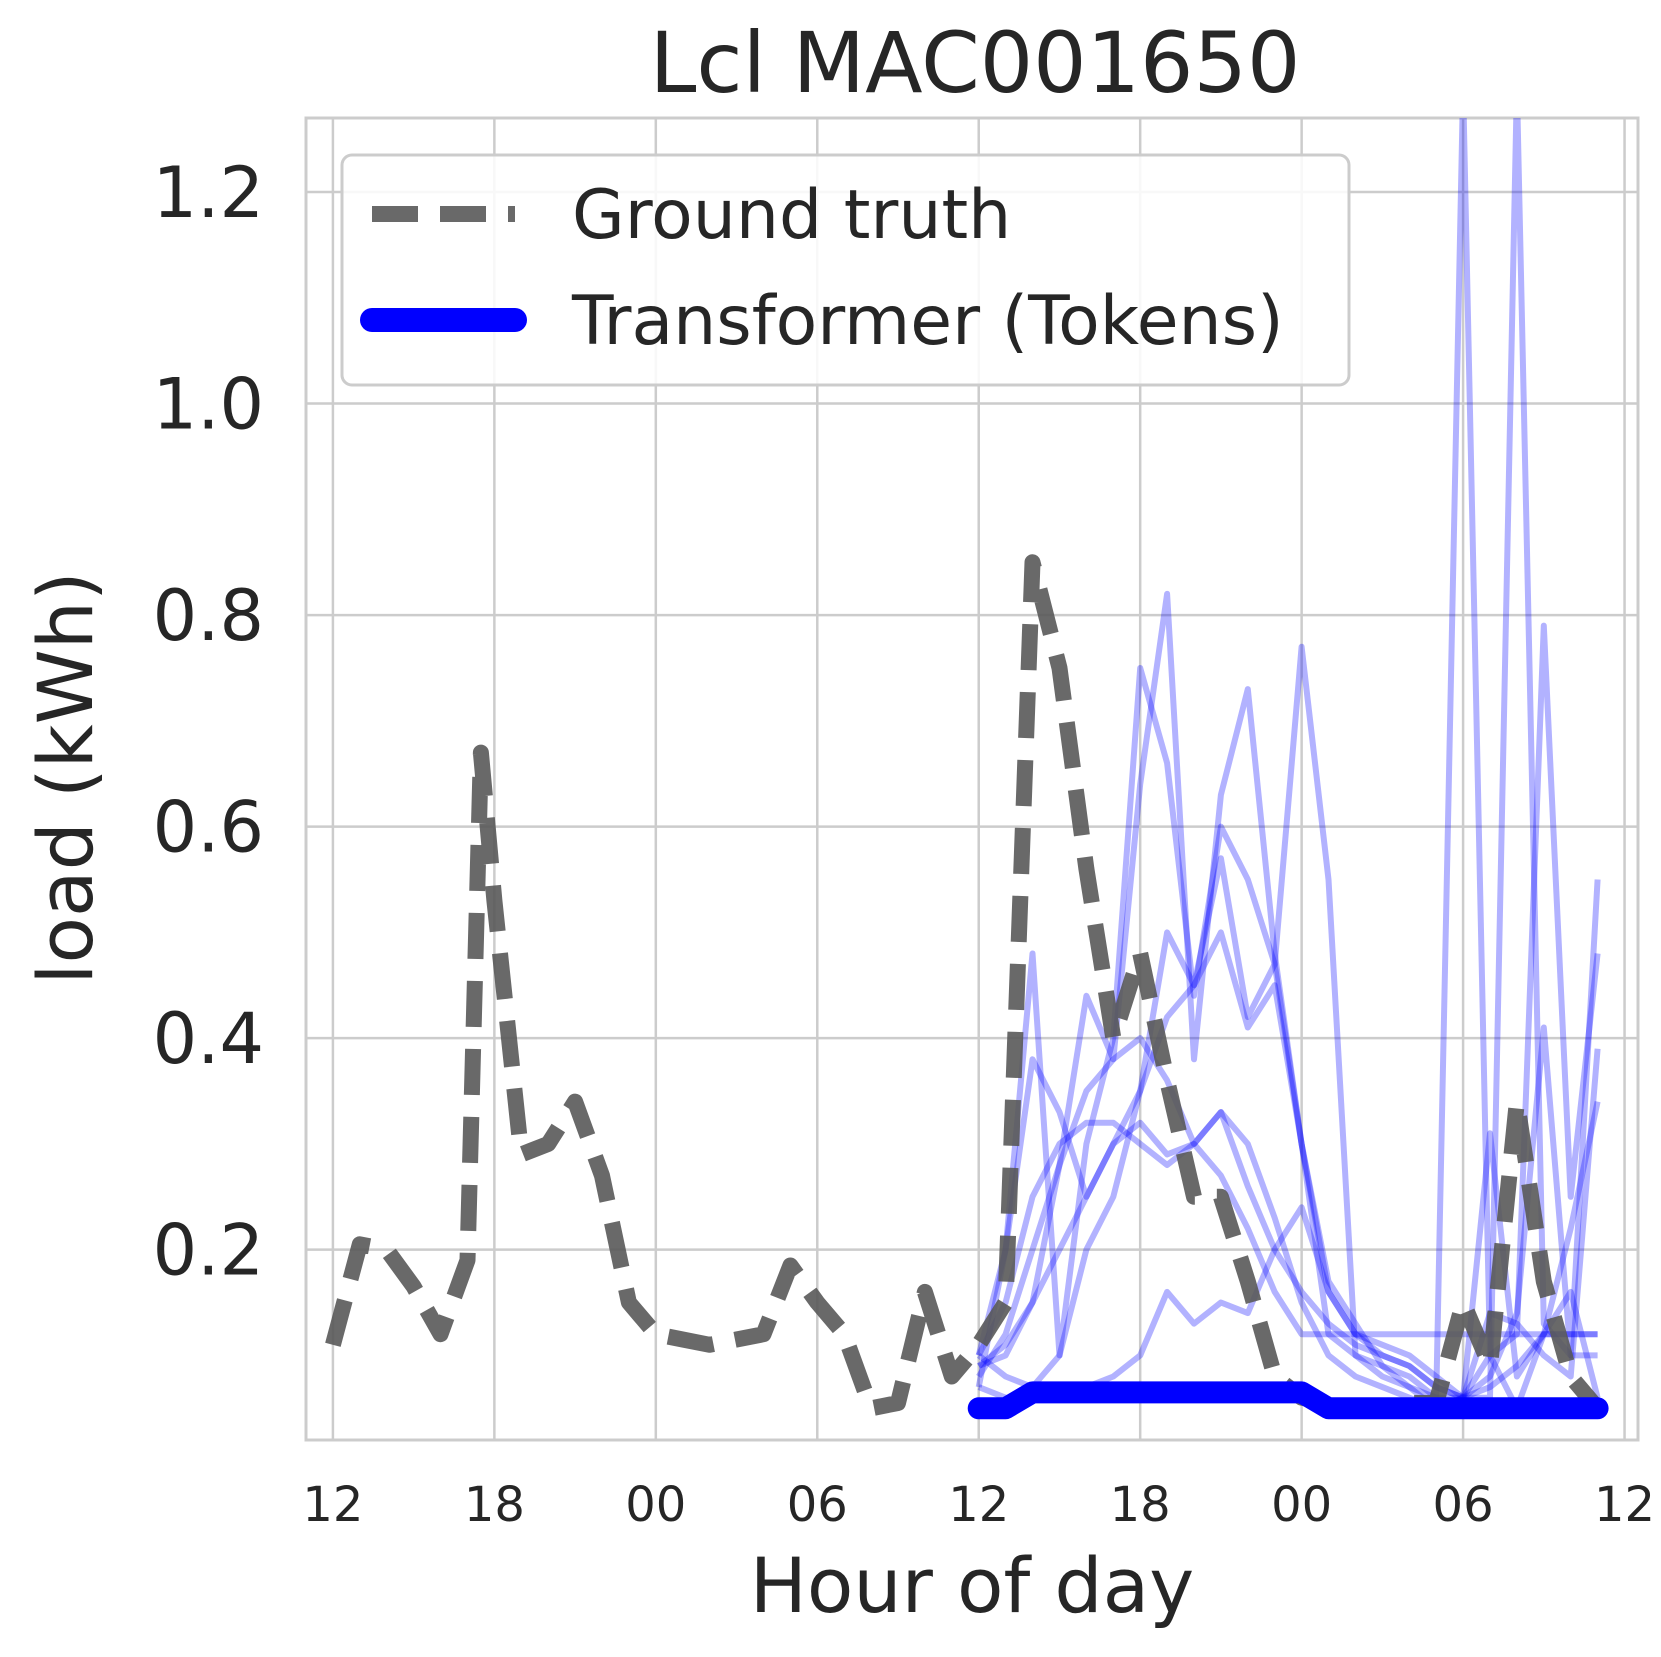 Image resolution: width=1661 pixels, height=1657 pixels. I want to click on chart-title: Lcl MAC001650, so click(975, 63).